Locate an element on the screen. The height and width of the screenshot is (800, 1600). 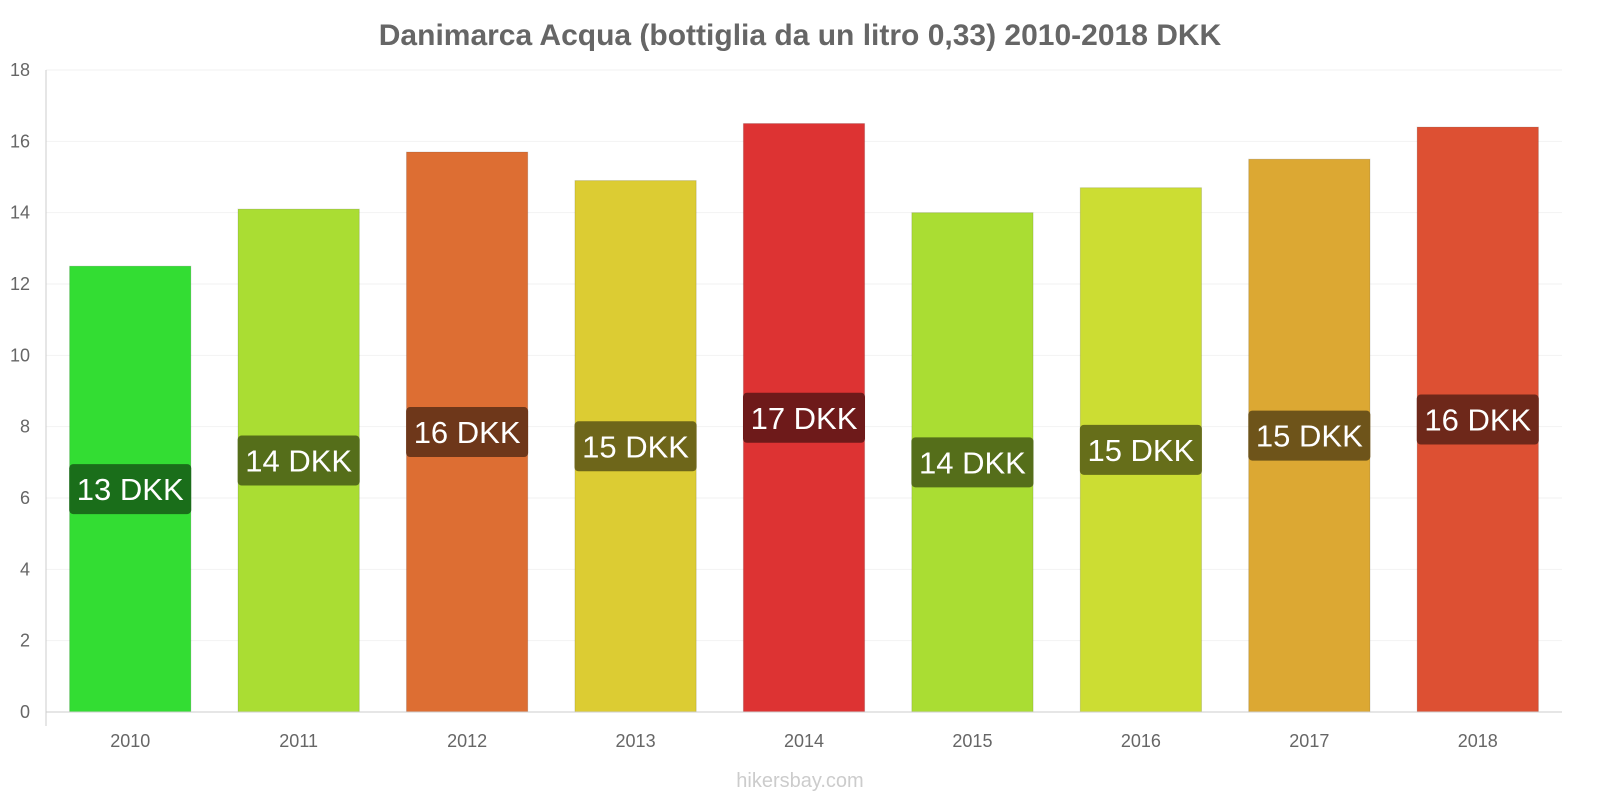
y-tick-label: 8 is located at coordinates (25, 427).